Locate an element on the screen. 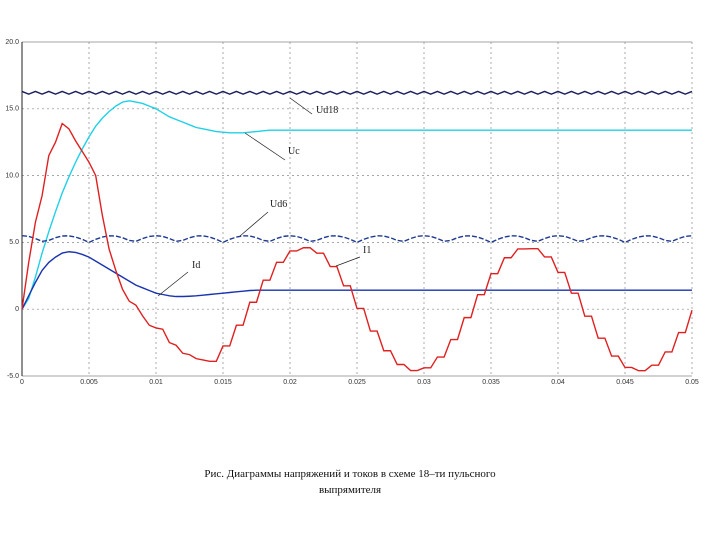  x-tick-label: 0.05 is located at coordinates (692, 382).